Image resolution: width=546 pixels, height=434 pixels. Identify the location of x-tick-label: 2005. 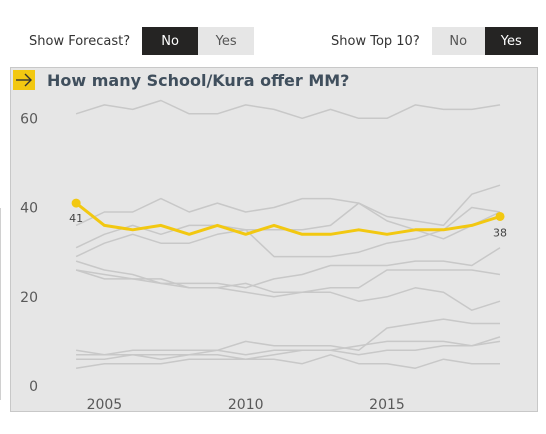
(105, 404).